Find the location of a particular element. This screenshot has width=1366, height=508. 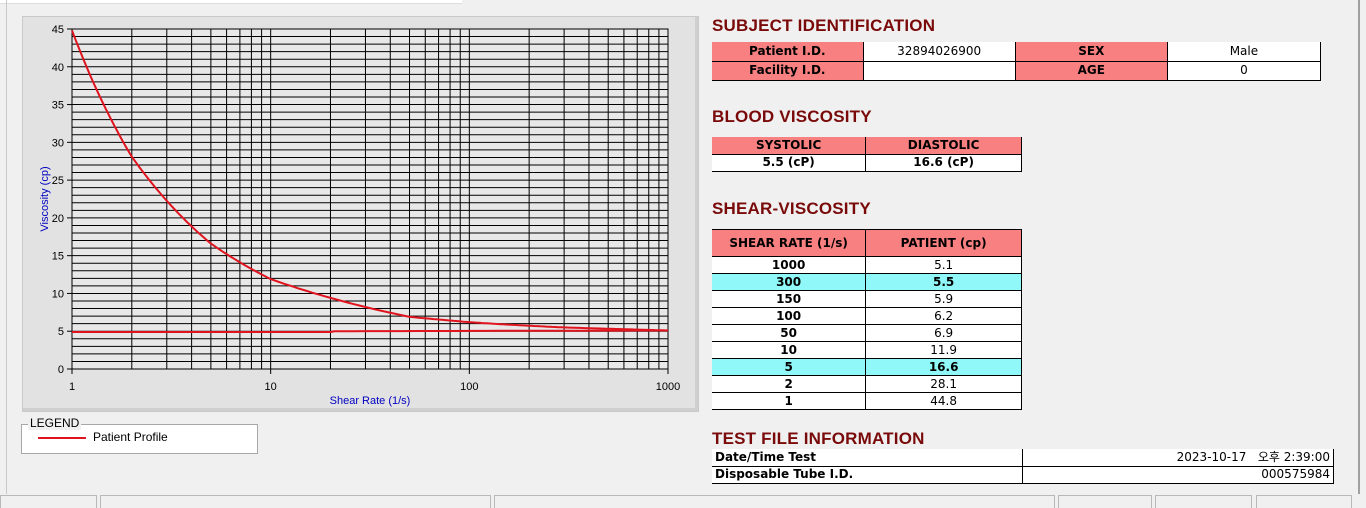

facility-id-value is located at coordinates (939, 71).